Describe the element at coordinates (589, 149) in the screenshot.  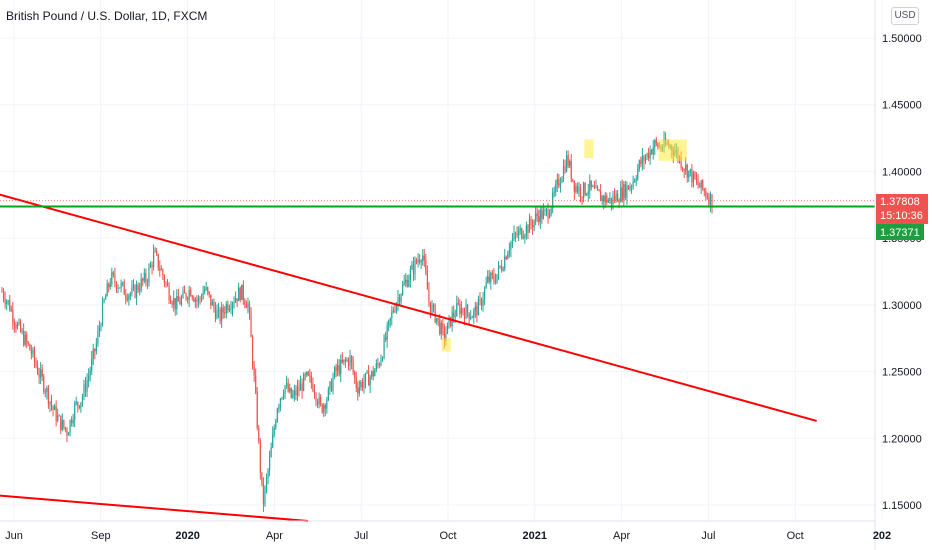
I see `highlight-box` at that location.